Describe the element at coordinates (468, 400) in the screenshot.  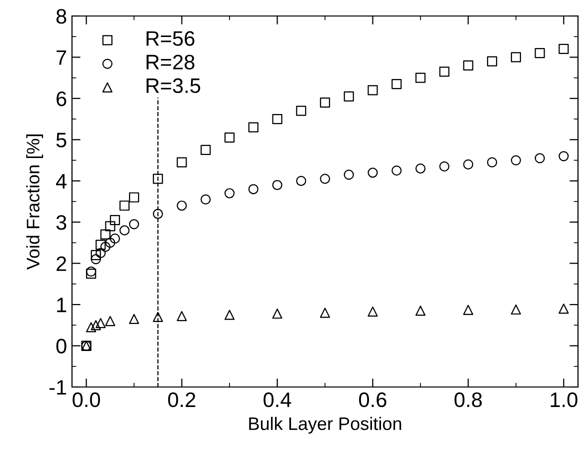
I see `x-tick-label: 0.8` at that location.